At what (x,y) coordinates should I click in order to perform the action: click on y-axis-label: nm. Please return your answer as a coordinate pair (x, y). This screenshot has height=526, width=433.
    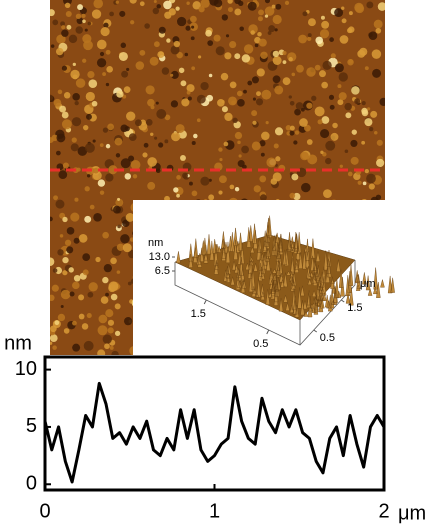
    Looking at the image, I should click on (18, 343).